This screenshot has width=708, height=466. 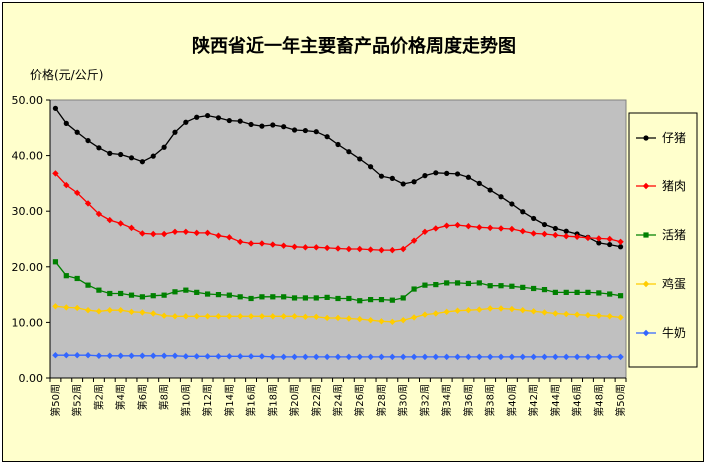 I want to click on y-tick-label: 30.00, so click(x=28, y=211).